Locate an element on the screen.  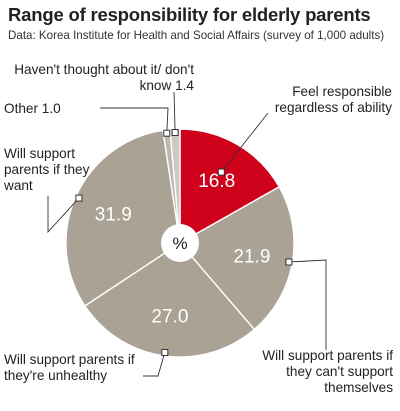
slice-label-if-they-want: Will support parents if they want is located at coordinates (47, 169).